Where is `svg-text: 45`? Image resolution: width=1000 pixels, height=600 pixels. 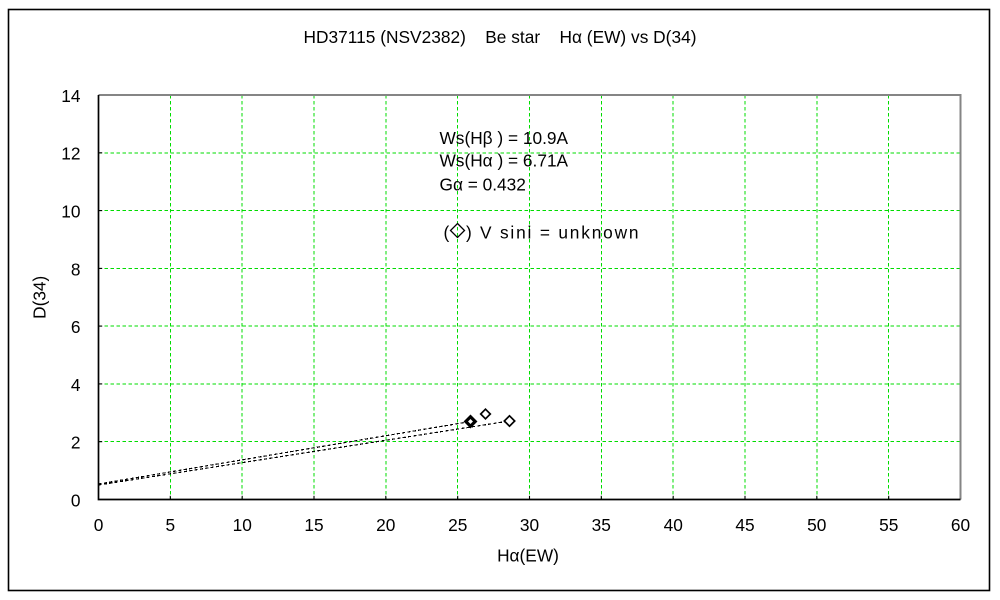
svg-text: 45 is located at coordinates (744, 525).